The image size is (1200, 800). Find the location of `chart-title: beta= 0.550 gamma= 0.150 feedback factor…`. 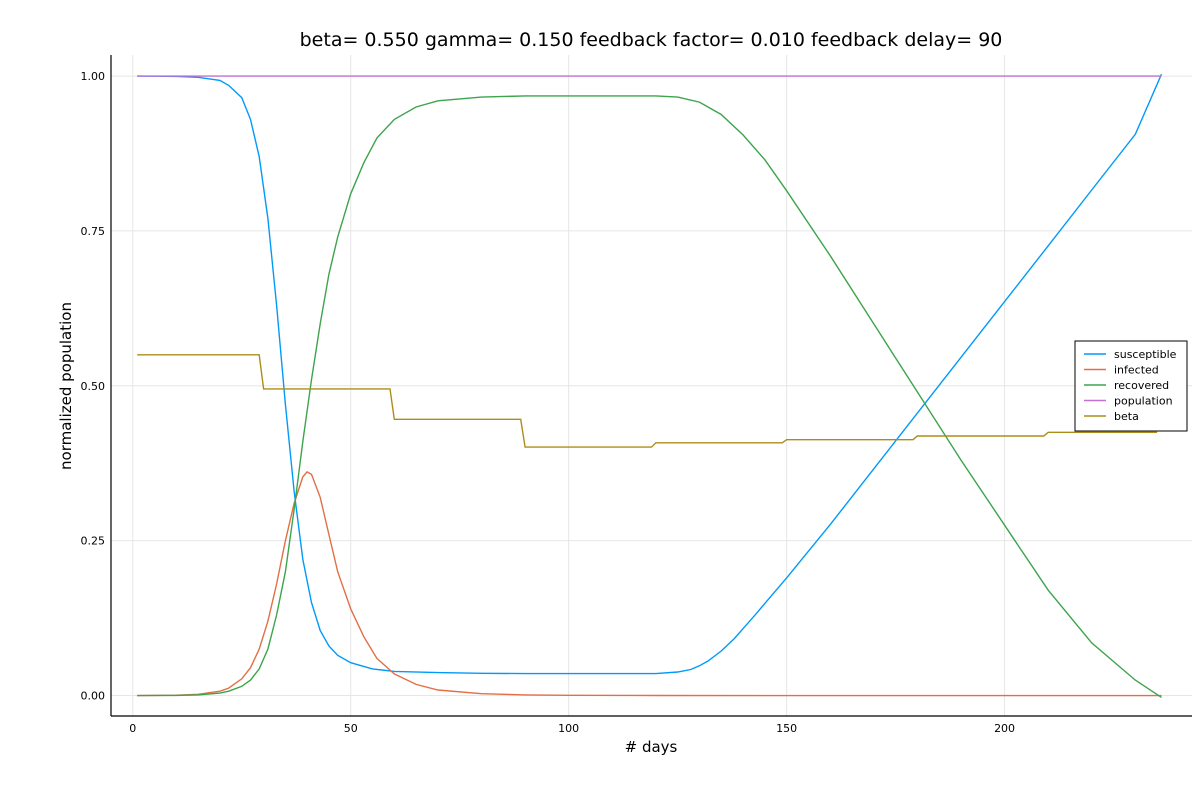

chart-title: beta= 0.550 gamma= 0.150 feedback factor… is located at coordinates (651, 40).